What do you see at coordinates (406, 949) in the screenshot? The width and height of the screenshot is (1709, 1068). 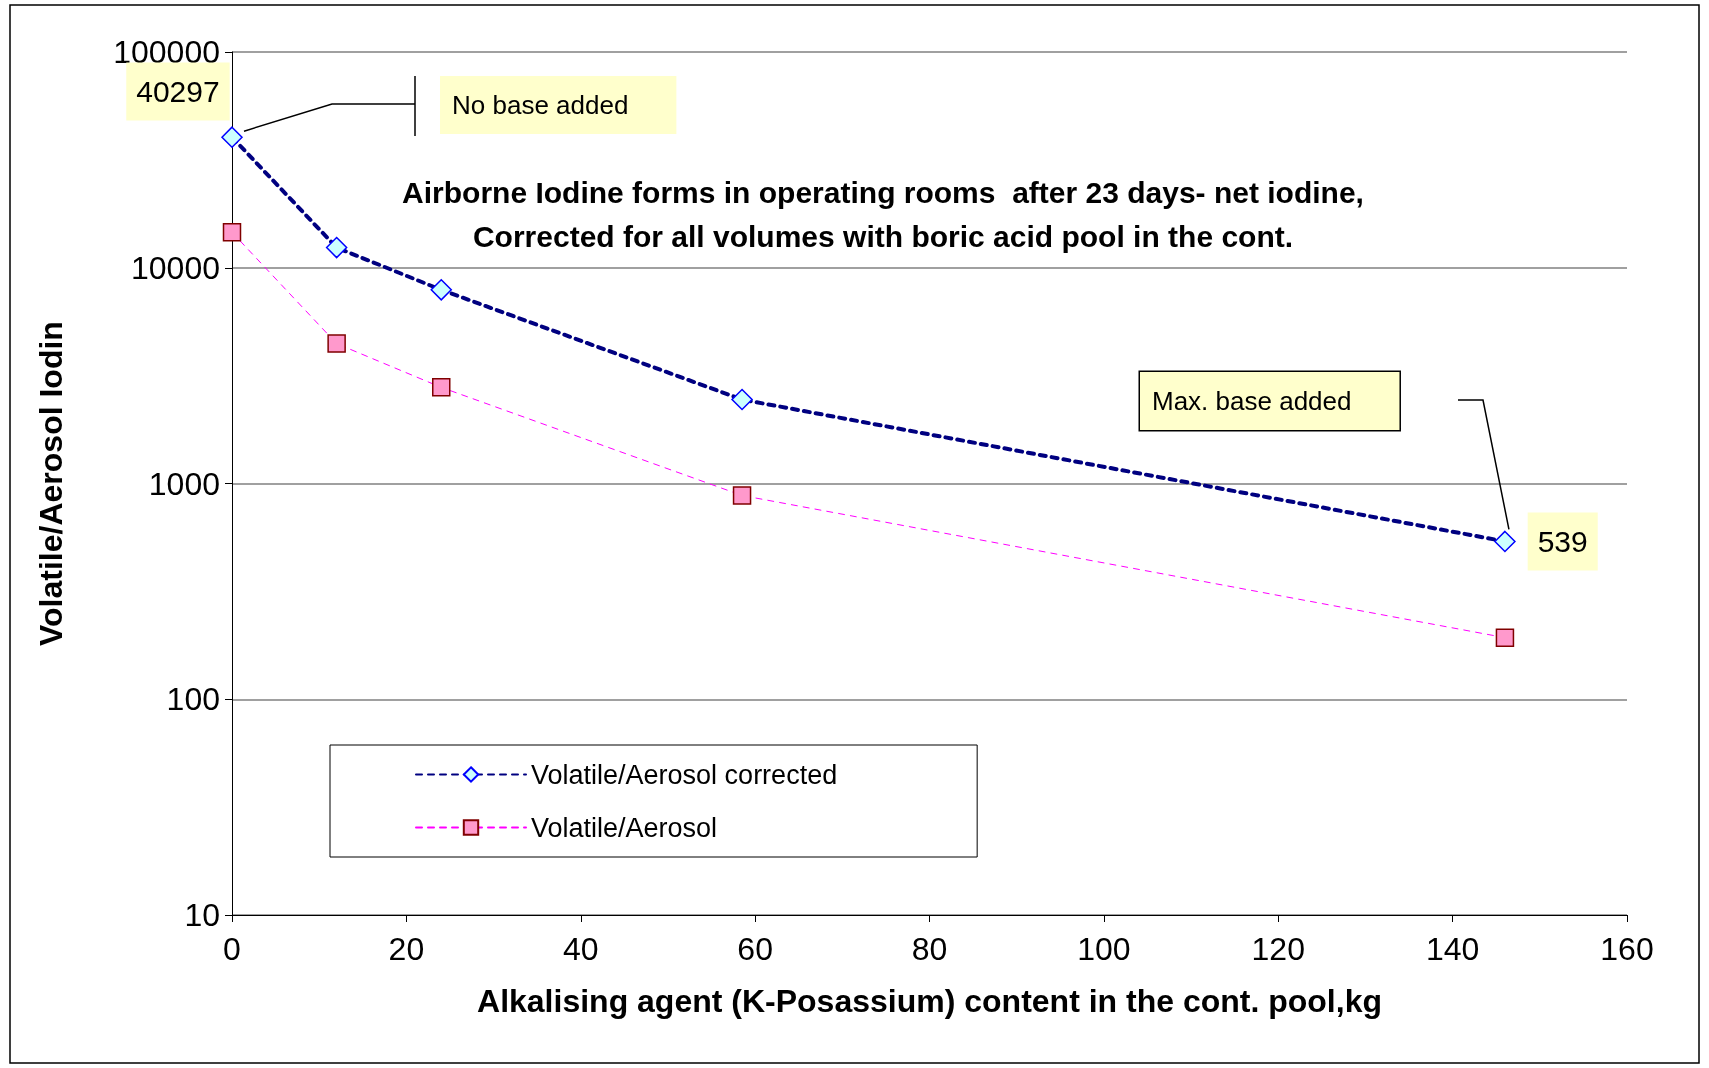 I see `x-tick-label: 20` at bounding box center [406, 949].